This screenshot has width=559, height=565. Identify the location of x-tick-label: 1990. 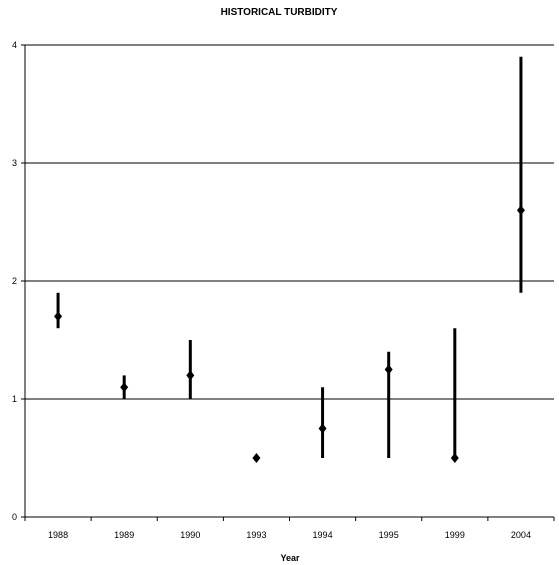
(190, 535).